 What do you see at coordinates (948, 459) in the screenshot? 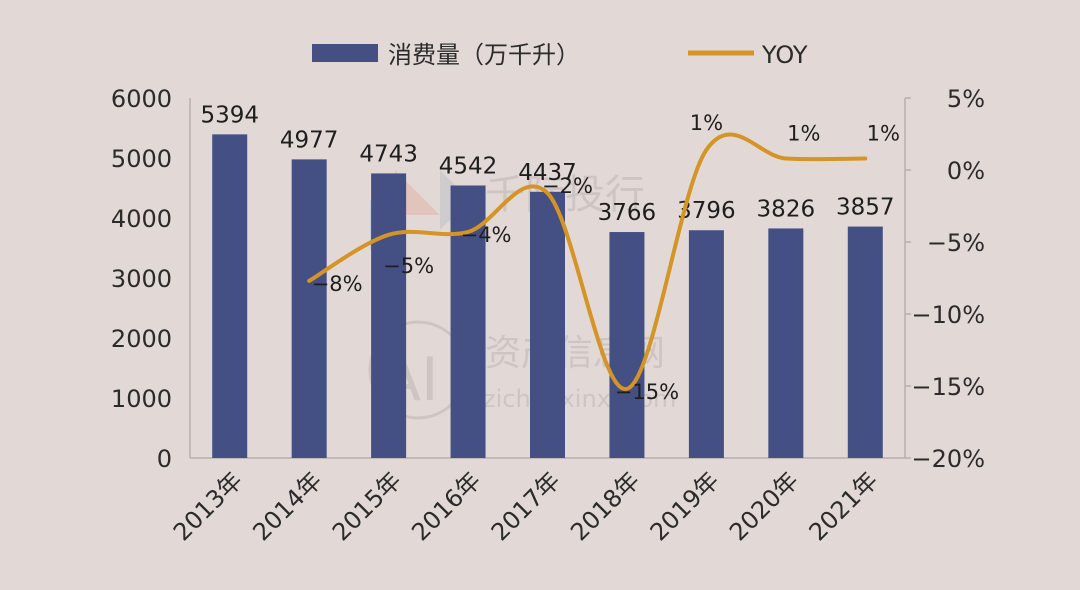
I see `right-tick-label: −20%` at bounding box center [948, 459].